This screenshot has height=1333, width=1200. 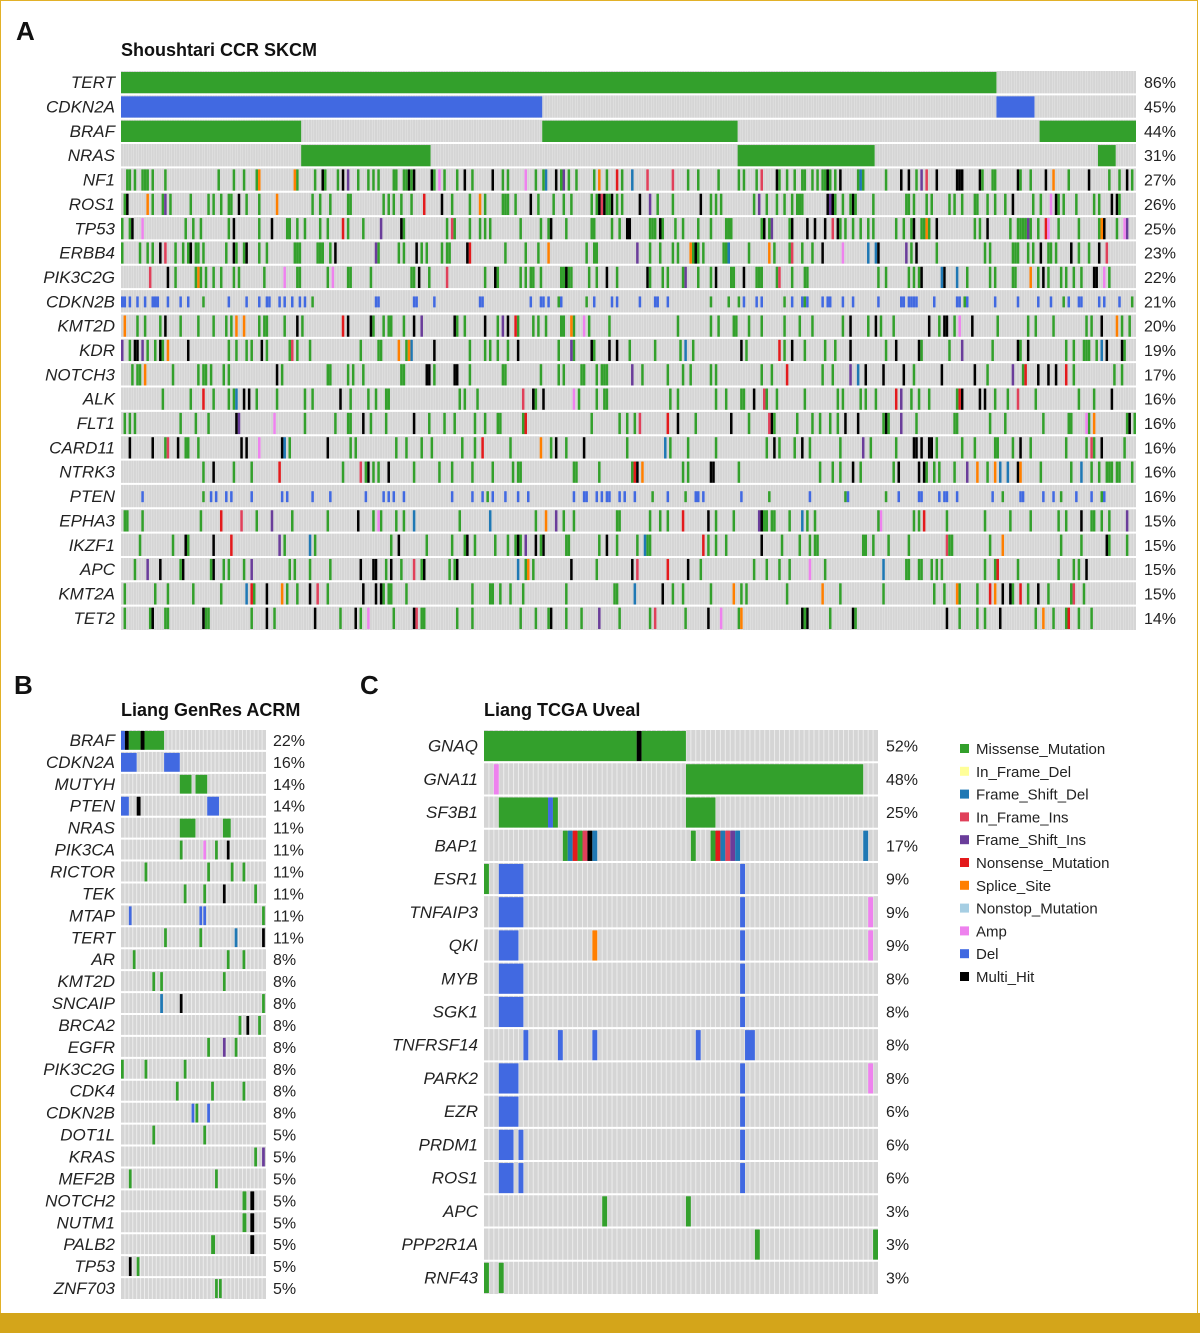 What do you see at coordinates (455, 1012) in the screenshot?
I see `gene-label: SGK1` at bounding box center [455, 1012].